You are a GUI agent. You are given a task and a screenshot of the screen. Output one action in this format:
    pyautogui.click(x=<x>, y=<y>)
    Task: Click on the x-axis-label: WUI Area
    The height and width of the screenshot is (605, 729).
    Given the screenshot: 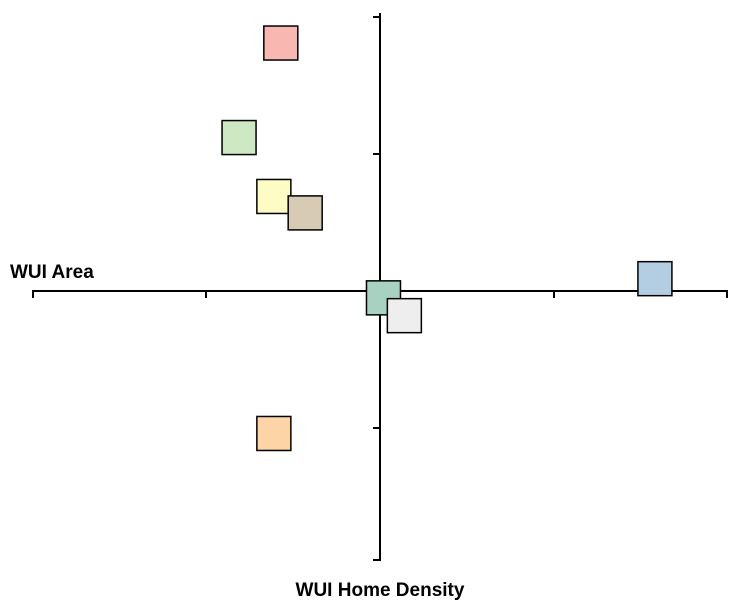 What is the action you would take?
    pyautogui.click(x=52, y=272)
    